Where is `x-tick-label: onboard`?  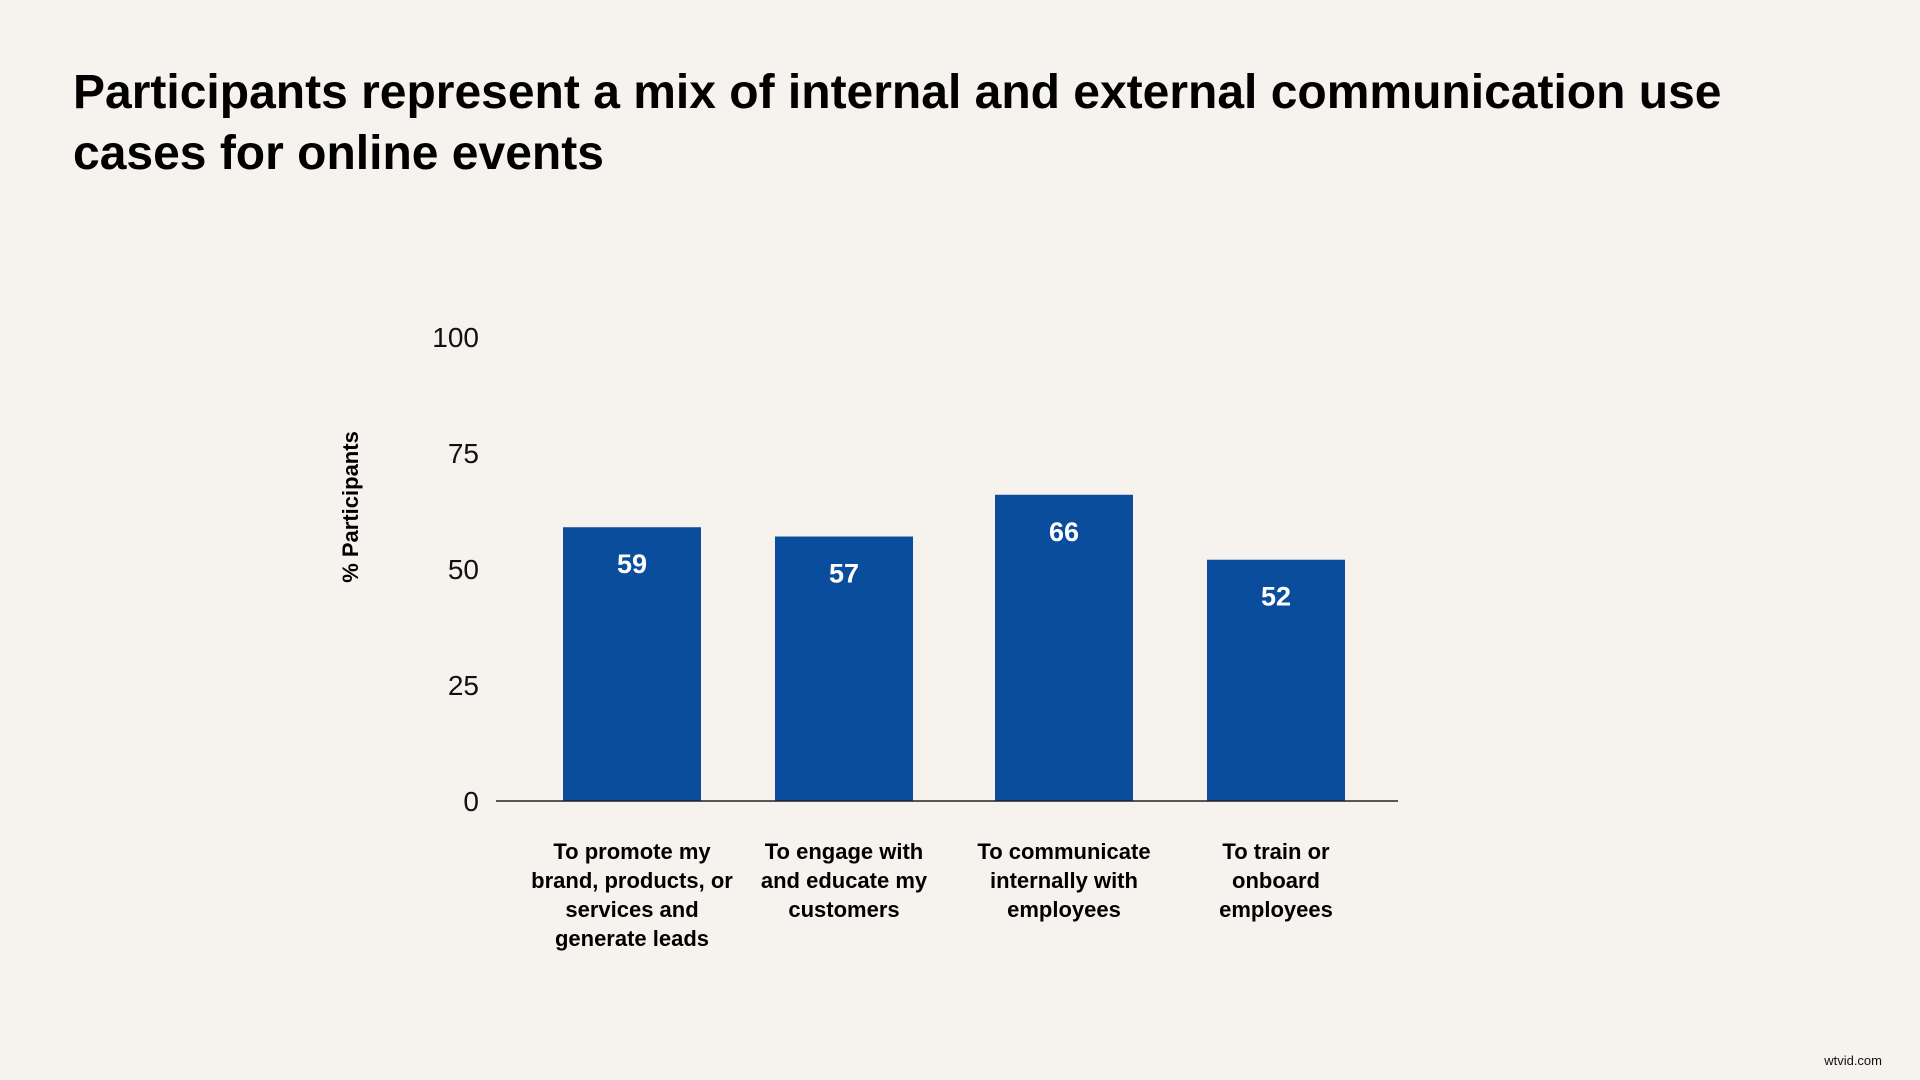
x-tick-label: onboard is located at coordinates (1276, 880).